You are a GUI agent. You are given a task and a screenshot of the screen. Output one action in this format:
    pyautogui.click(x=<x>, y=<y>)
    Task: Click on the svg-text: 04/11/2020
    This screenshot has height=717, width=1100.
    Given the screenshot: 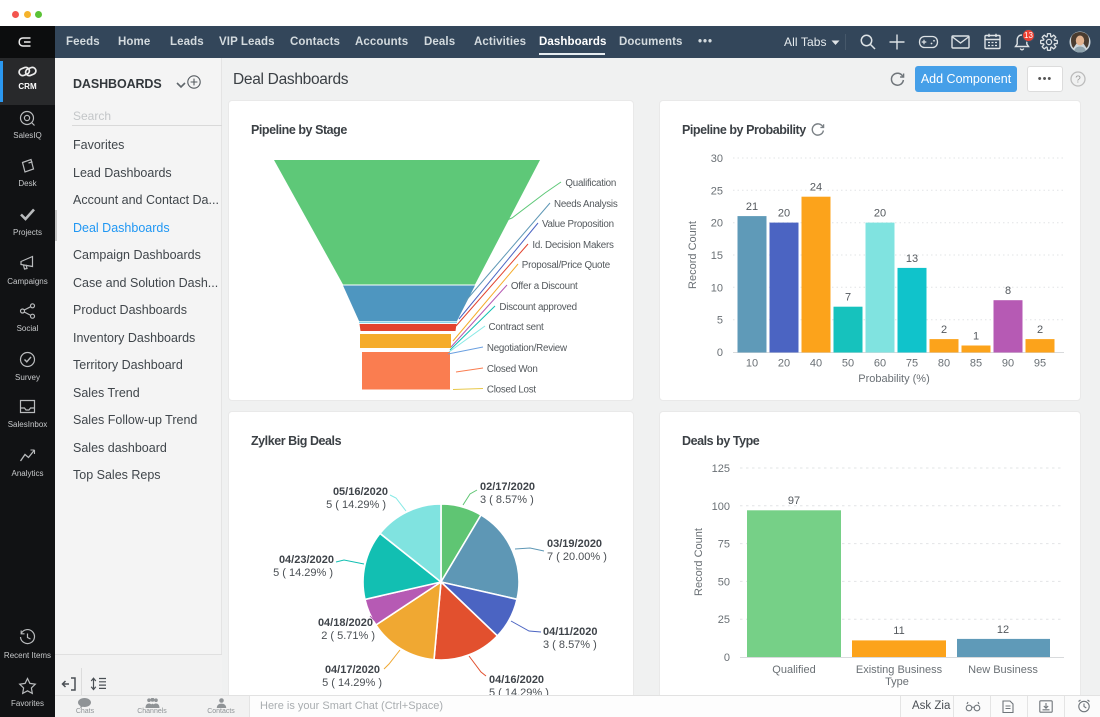 What is the action you would take?
    pyautogui.click(x=570, y=632)
    